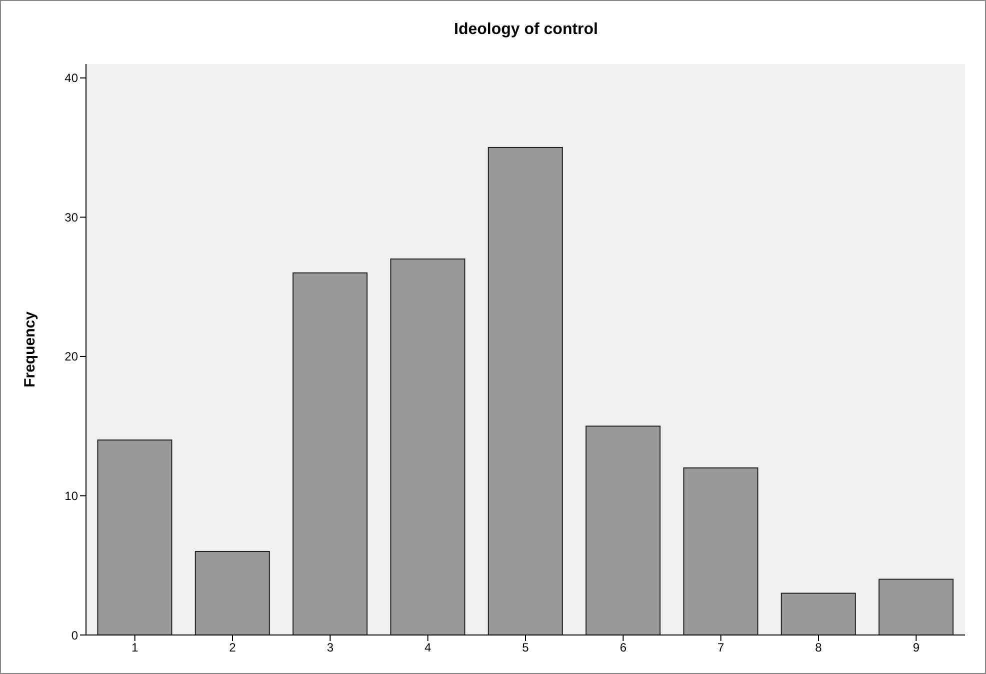 This screenshot has height=674, width=986. Describe the element at coordinates (71, 495) in the screenshot. I see `y-tick-label: 10` at that location.